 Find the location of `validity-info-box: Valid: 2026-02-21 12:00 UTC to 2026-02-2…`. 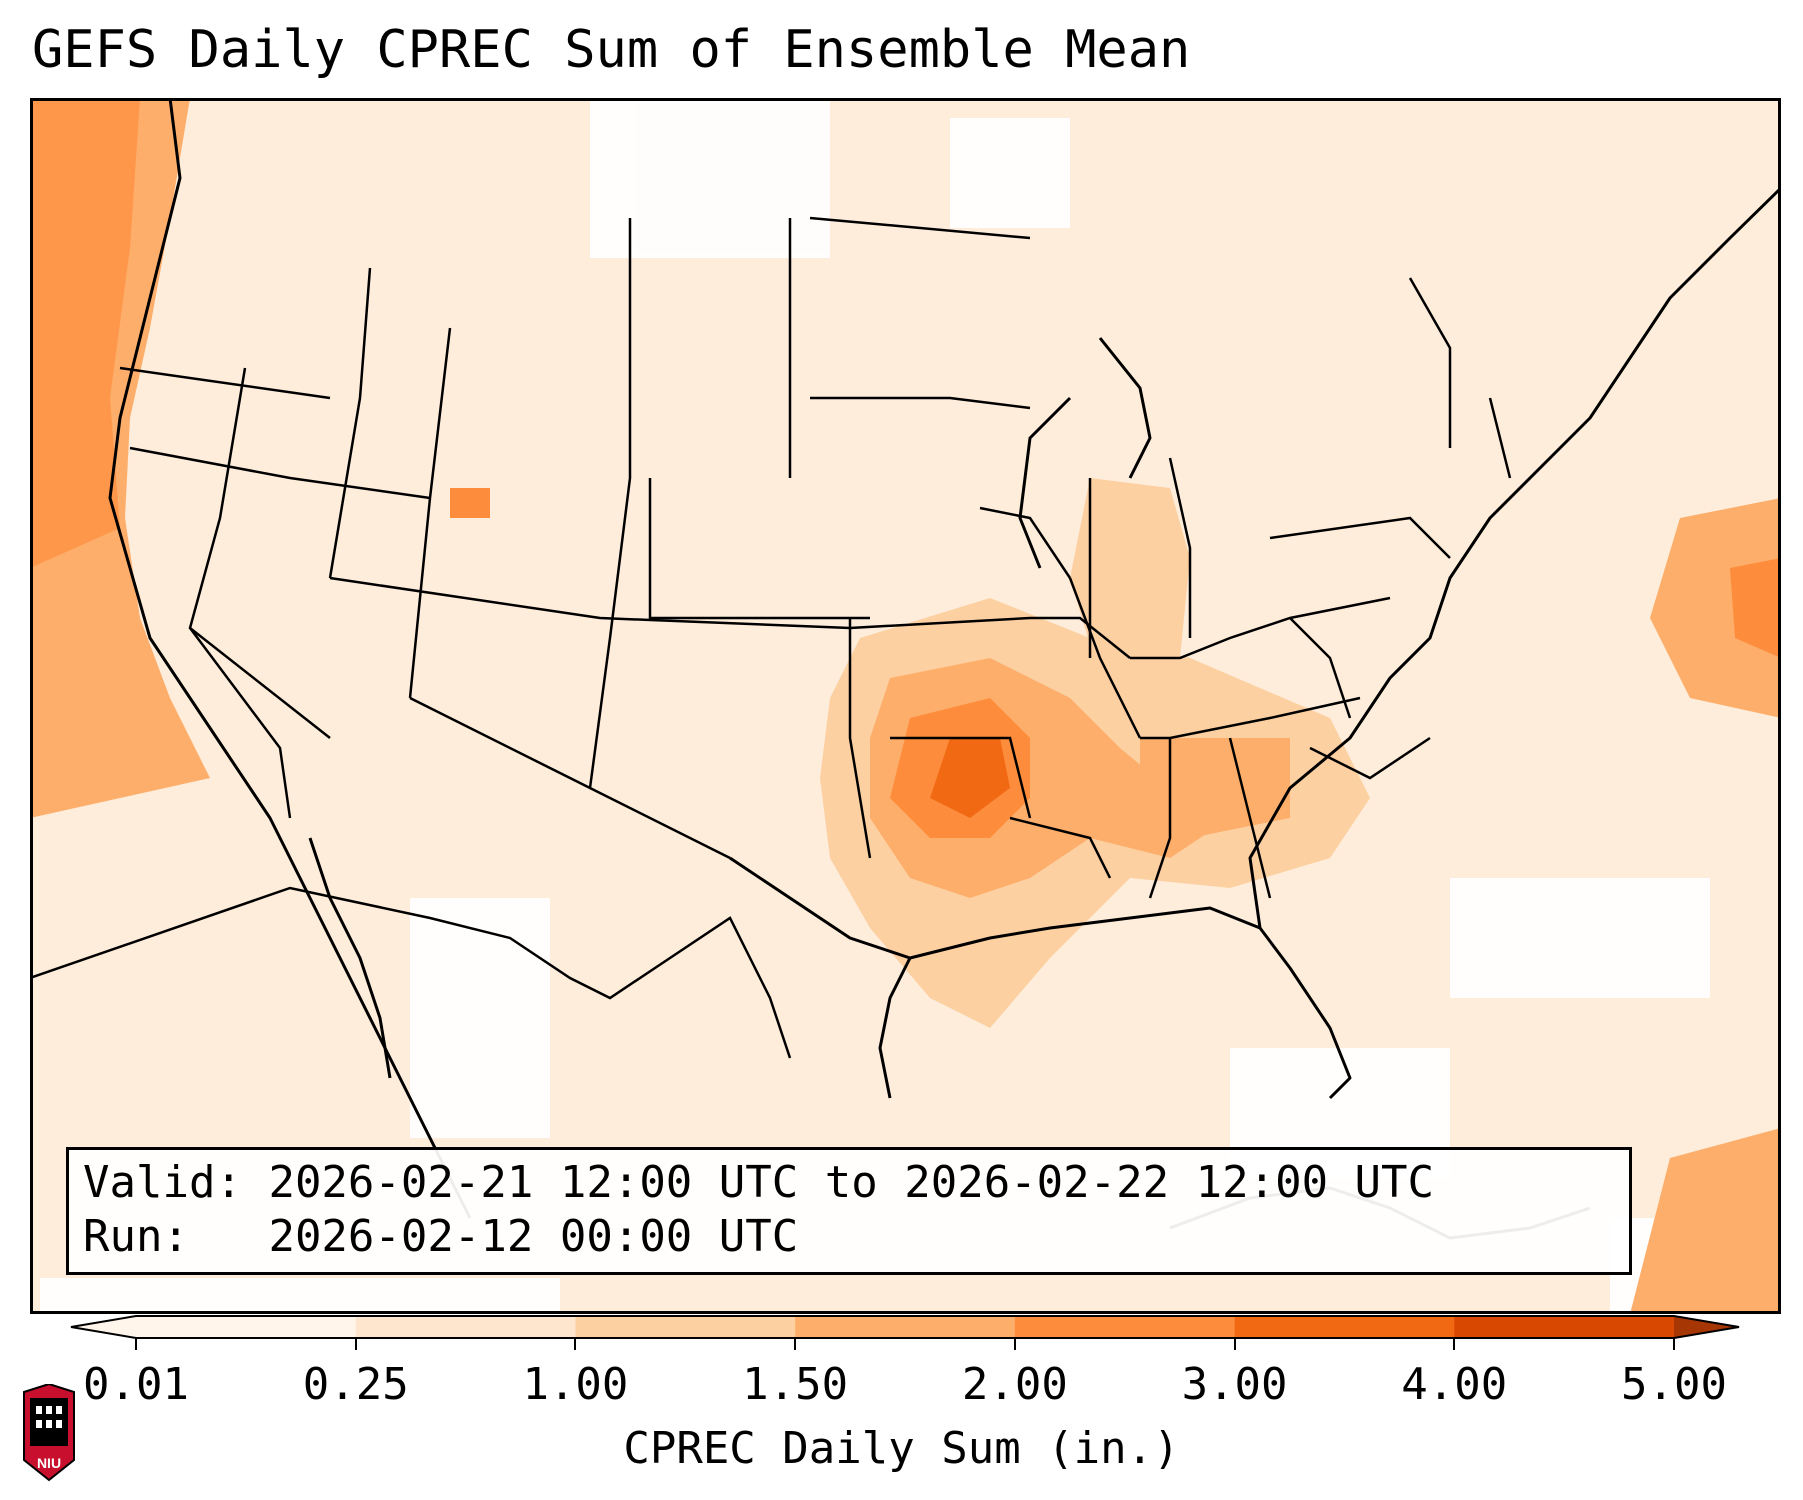

validity-info-box: Valid: 2026-02-21 12:00 UTC to 2026-02-2… is located at coordinates (849, 1211).